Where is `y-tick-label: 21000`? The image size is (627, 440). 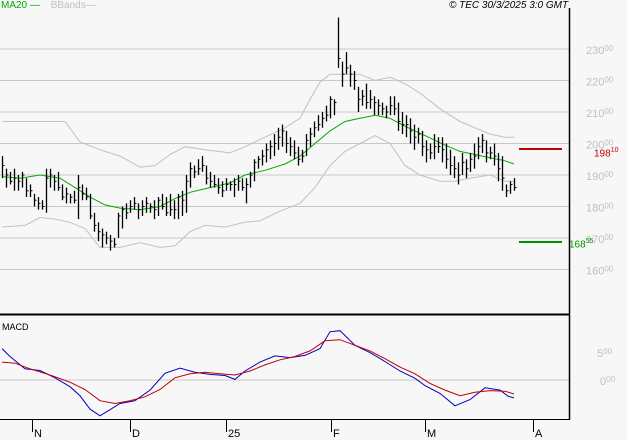 y-tick-label: 21000 is located at coordinates (600, 113).